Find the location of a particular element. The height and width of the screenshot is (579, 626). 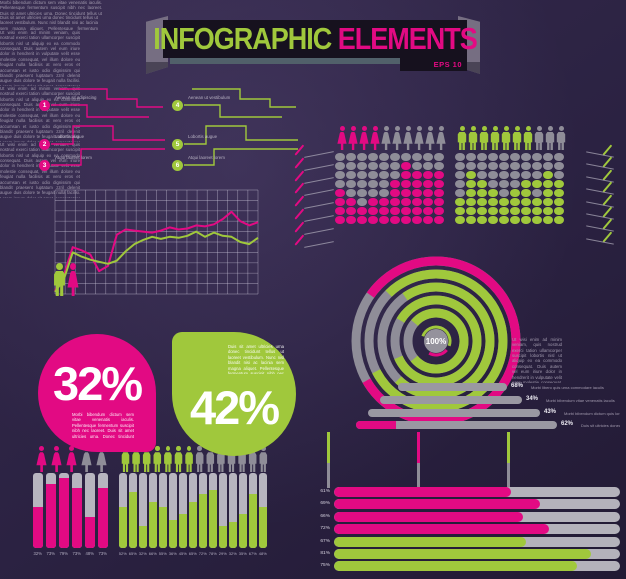

horizontal-bar-label: 81% is located at coordinates (325, 553).